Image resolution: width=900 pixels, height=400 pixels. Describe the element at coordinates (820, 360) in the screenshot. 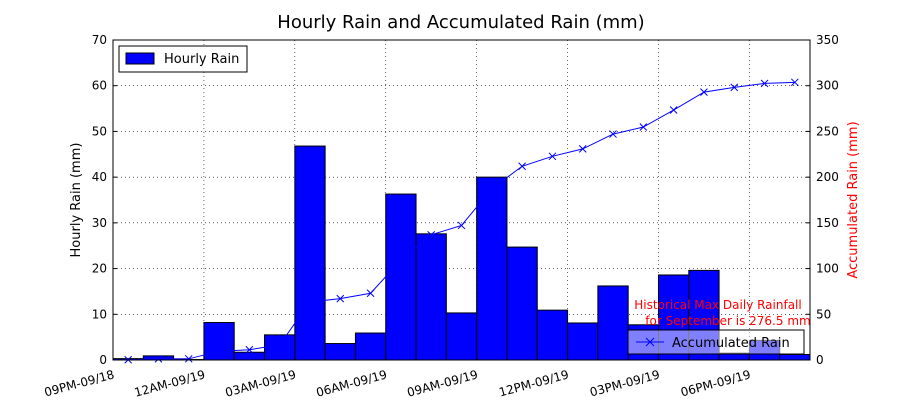

I see `y2-tick-label: 0` at that location.